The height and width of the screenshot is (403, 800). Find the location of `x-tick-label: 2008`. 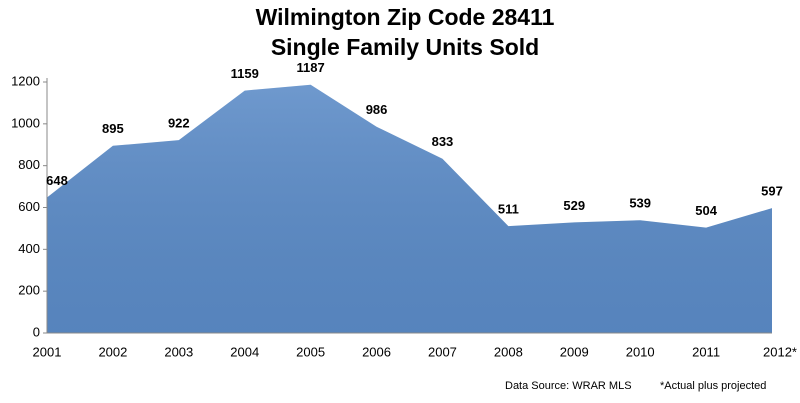

x-tick-label: 2008 is located at coordinates (508, 351).